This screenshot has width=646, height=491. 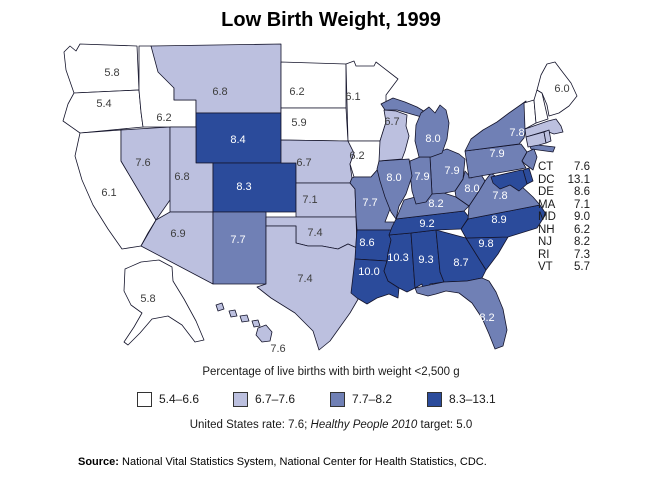 What do you see at coordinates (103, 104) in the screenshot?
I see `state-value-or: 5.4` at bounding box center [103, 104].